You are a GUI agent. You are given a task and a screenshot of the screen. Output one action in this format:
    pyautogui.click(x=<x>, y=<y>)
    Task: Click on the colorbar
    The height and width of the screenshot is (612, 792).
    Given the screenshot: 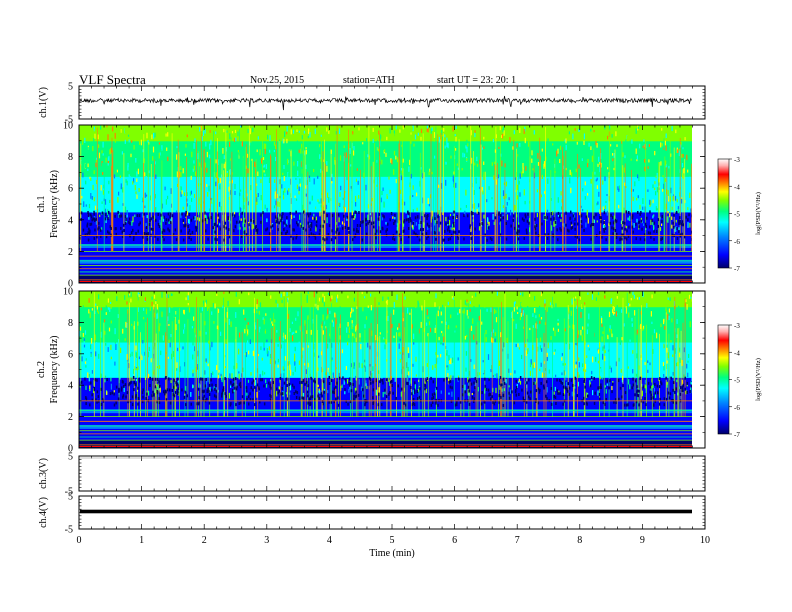 What is the action you would take?
    pyautogui.click(x=723, y=379)
    